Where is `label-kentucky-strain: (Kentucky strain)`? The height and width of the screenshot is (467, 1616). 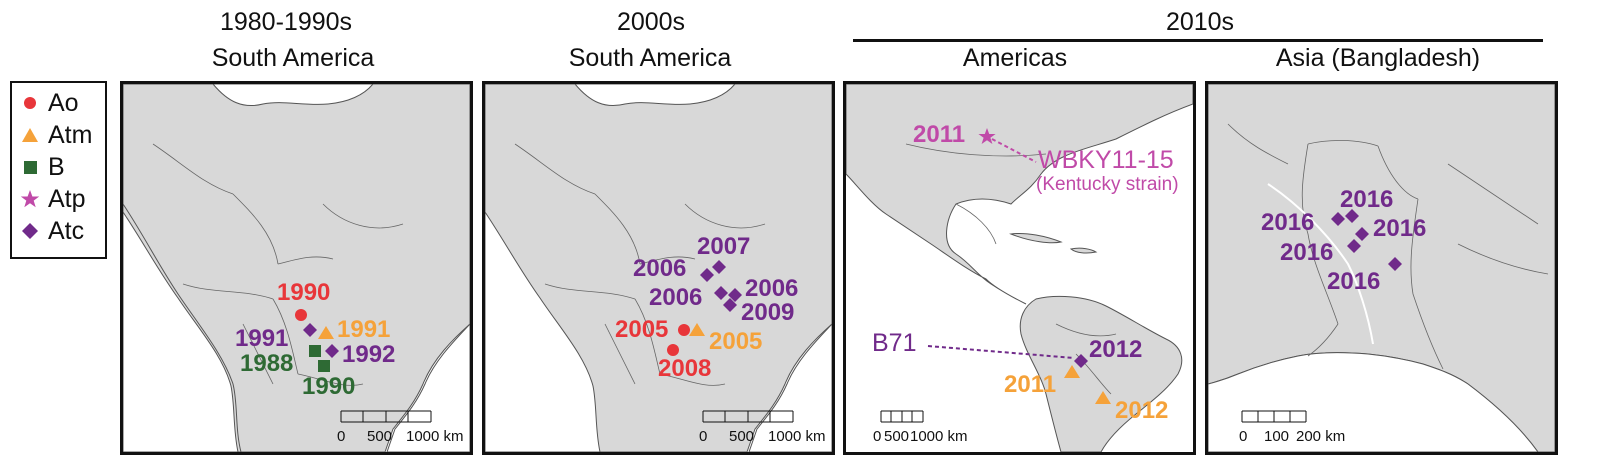
label-kentucky-strain: (Kentucky strain) is located at coordinates (1107, 184).